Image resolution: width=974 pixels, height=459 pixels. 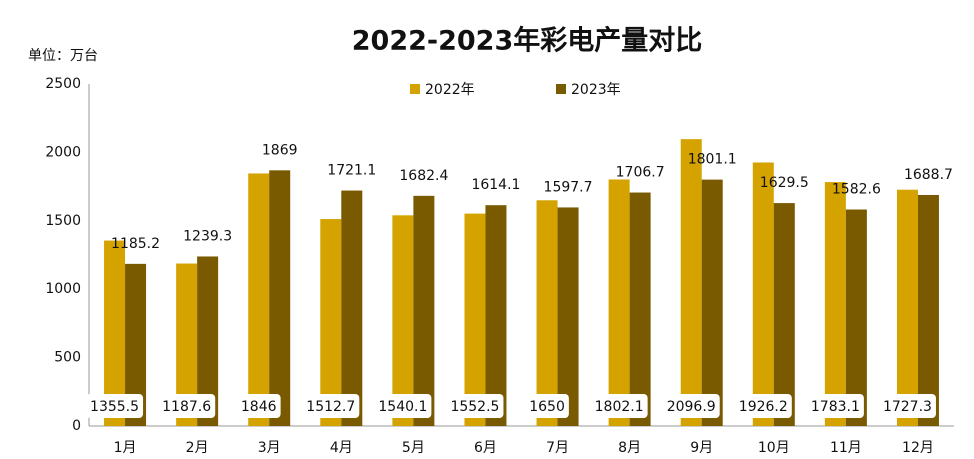 I want to click on data-label: 1802.1, so click(x=619, y=407).